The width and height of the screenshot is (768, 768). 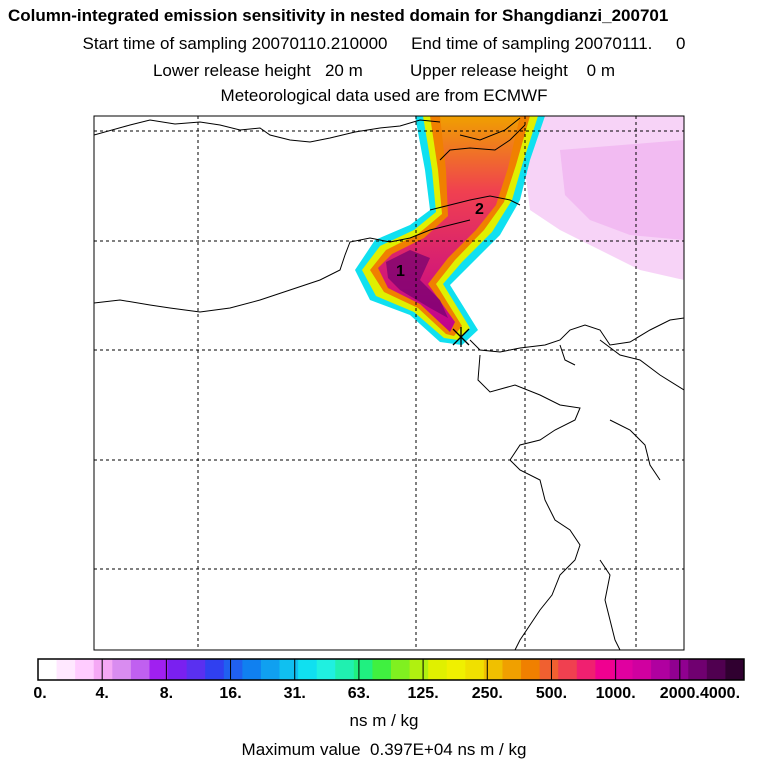 I want to click on trajectory-marker-2: 2, so click(x=479, y=209).